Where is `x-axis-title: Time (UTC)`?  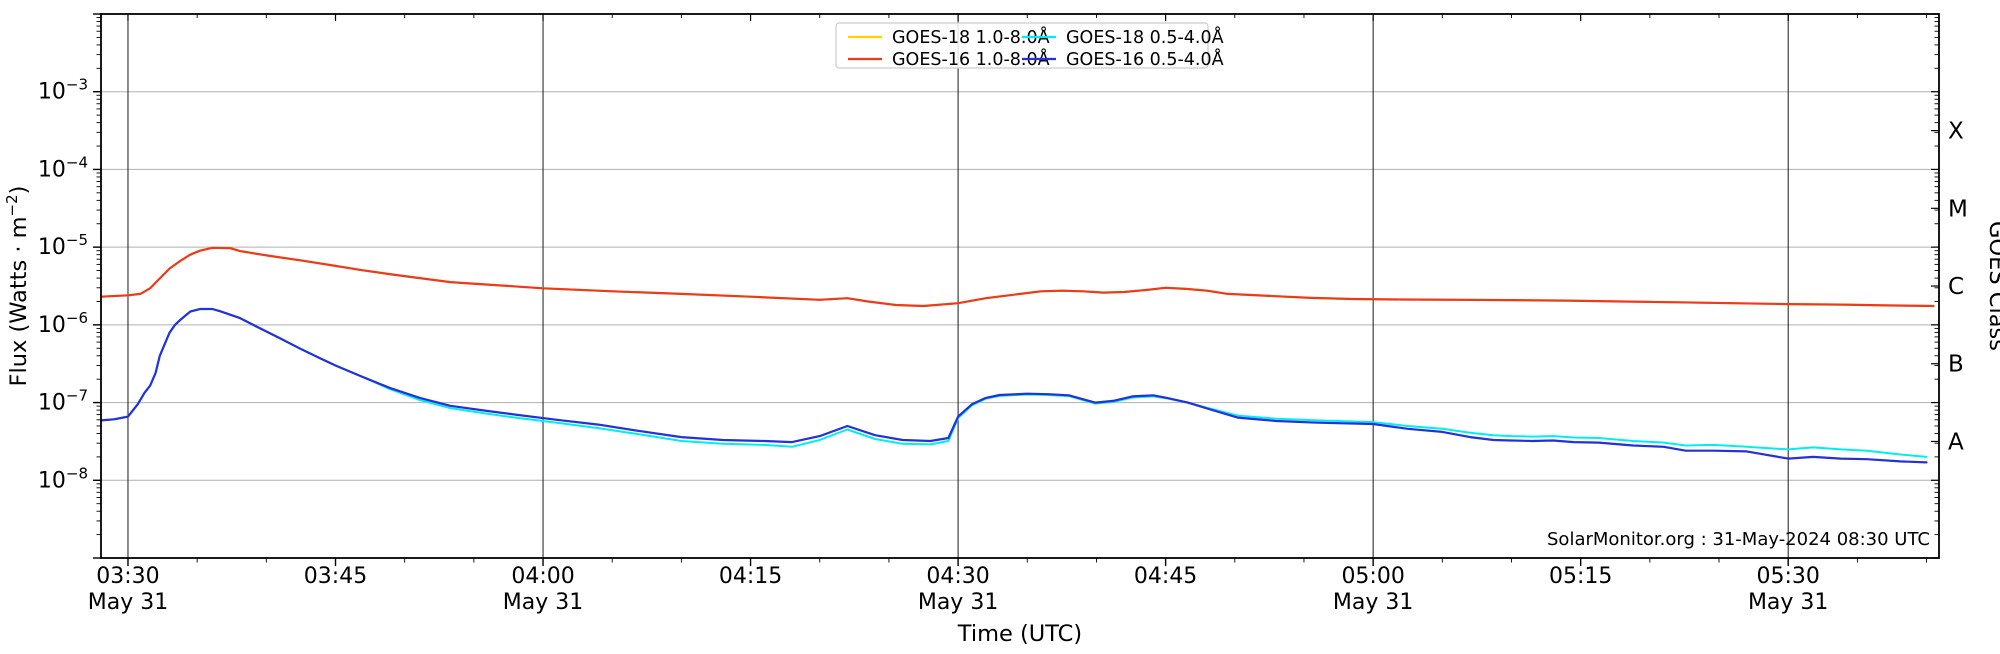
x-axis-title: Time (UTC) is located at coordinates (1019, 634).